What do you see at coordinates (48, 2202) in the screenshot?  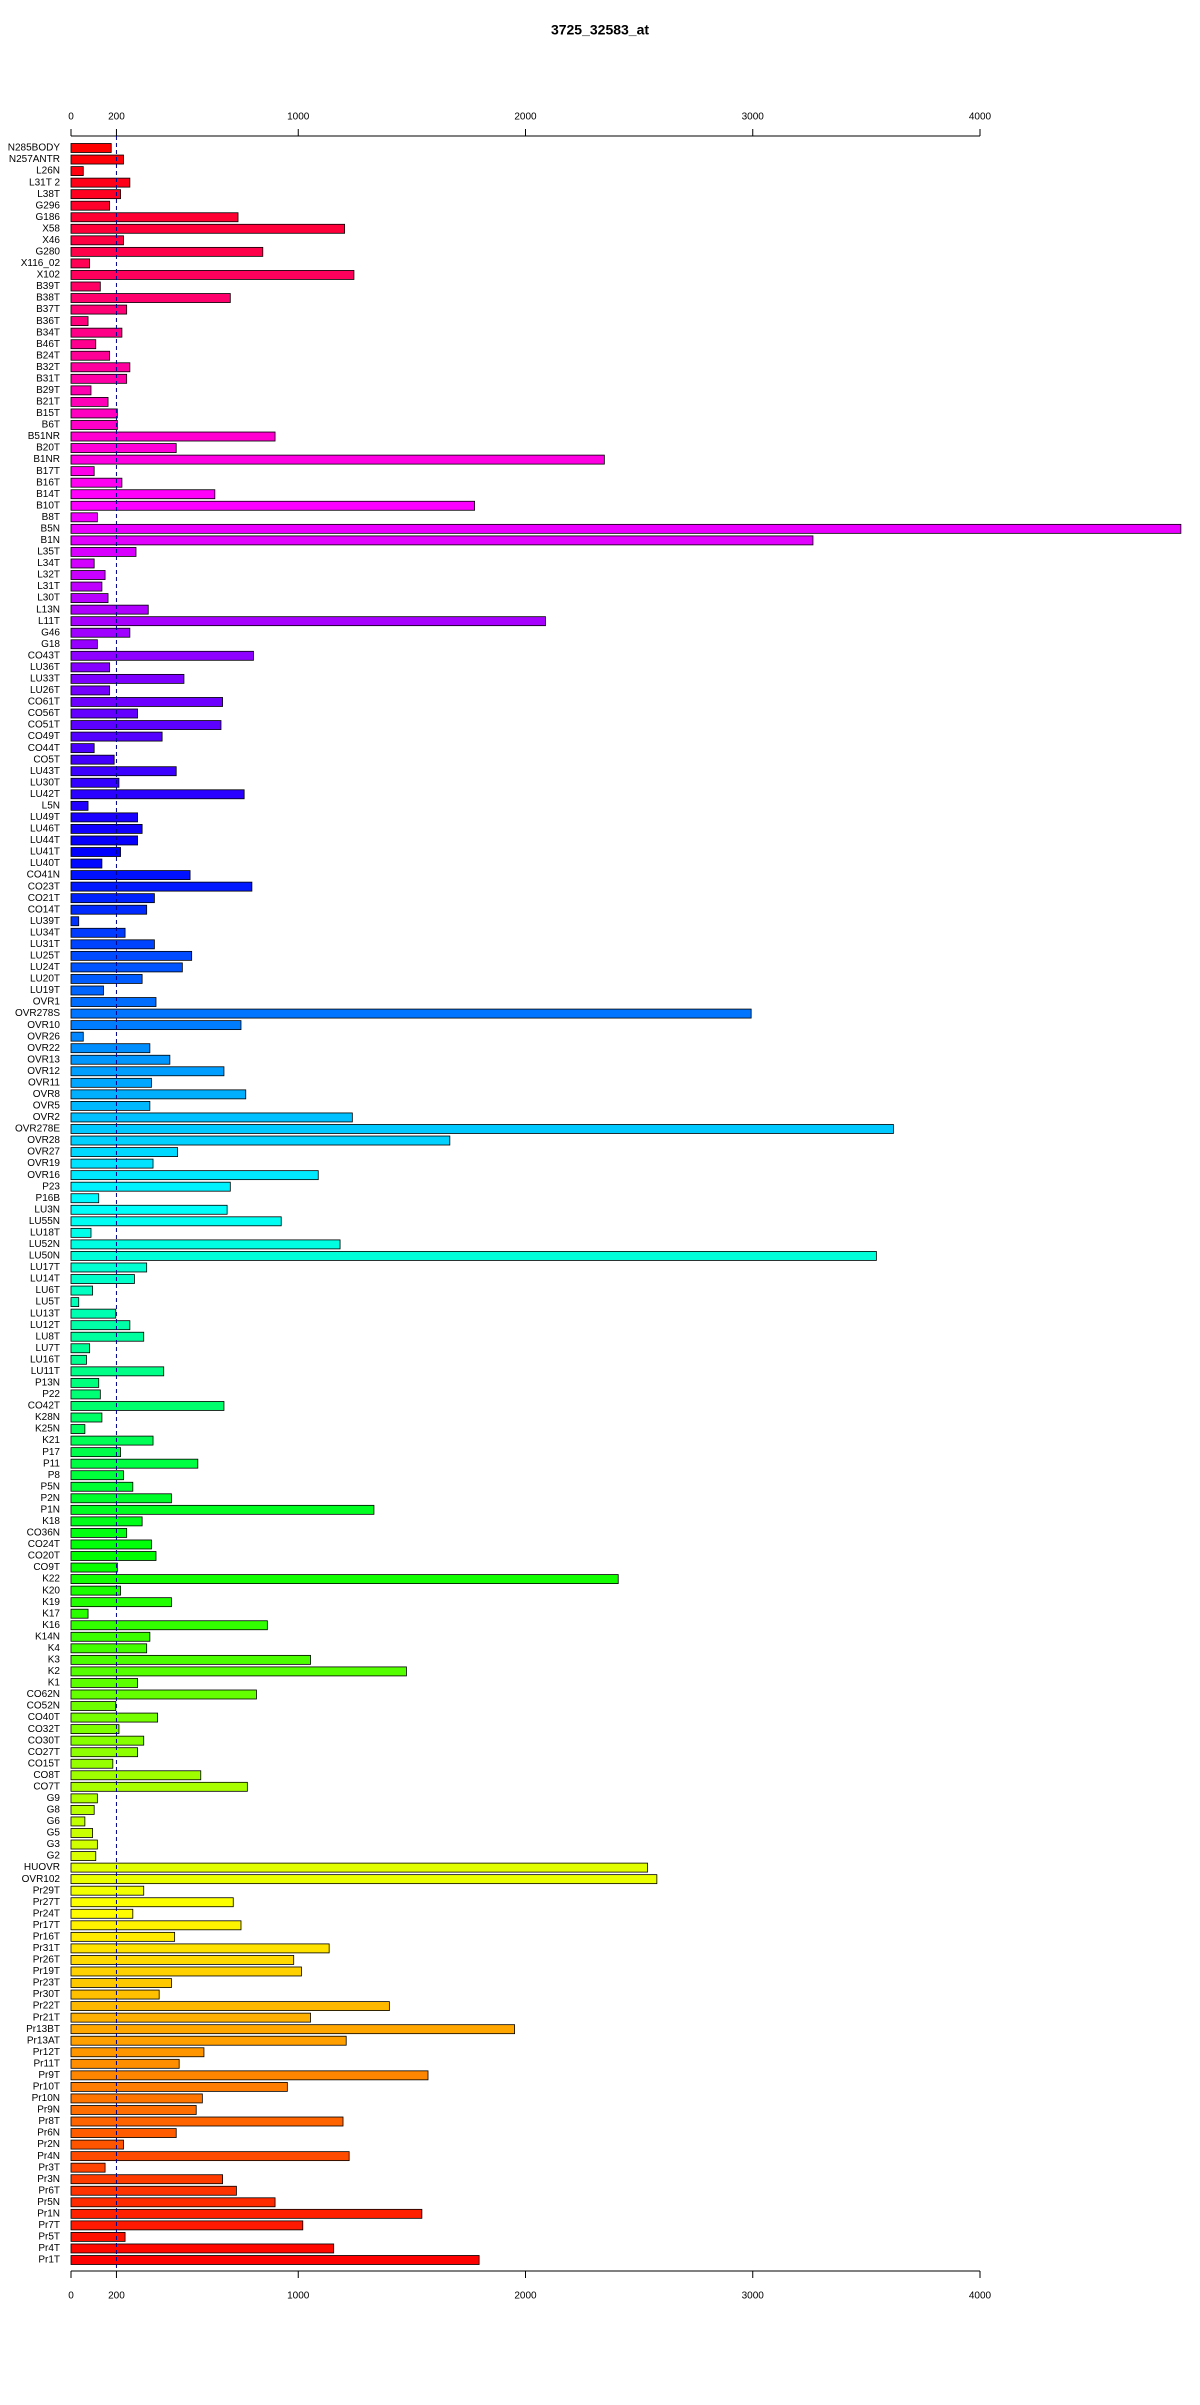 I see `y-tick-label: Pr5N` at bounding box center [48, 2202].